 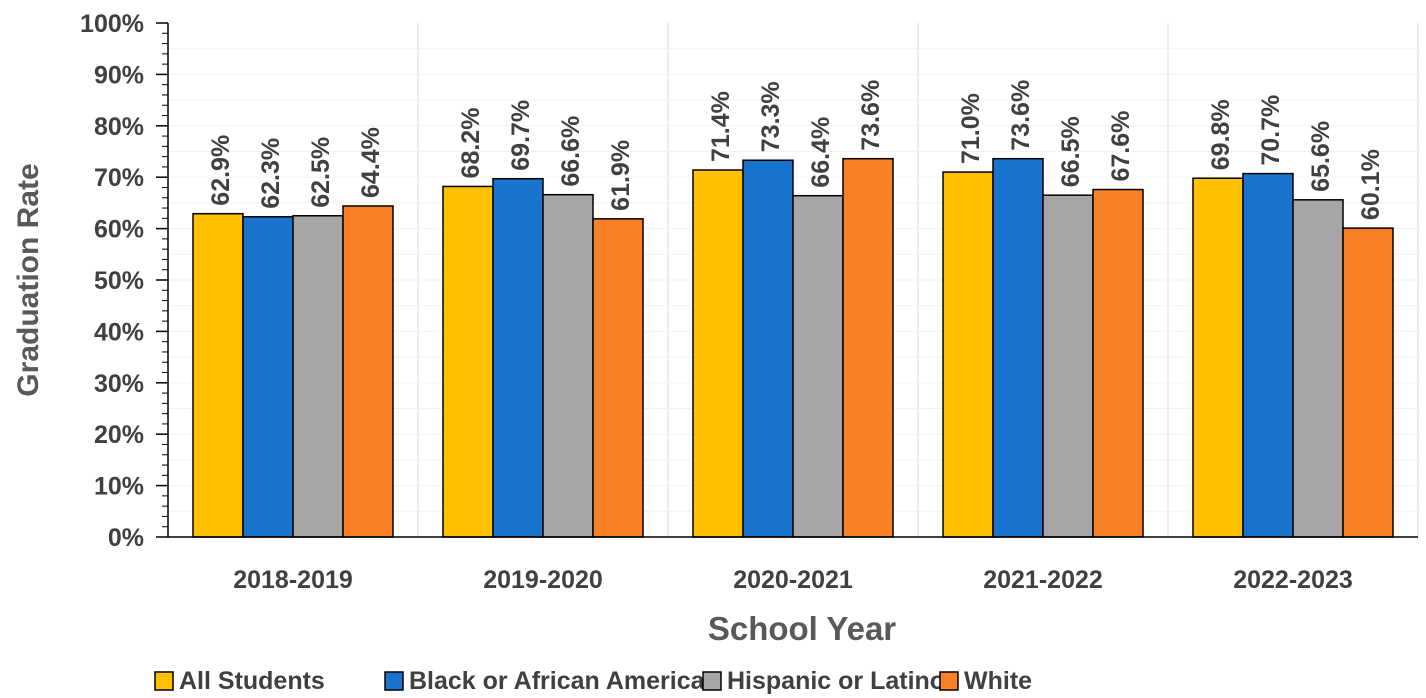 What do you see at coordinates (112, 24) in the screenshot?
I see `y-tick-label: 100%` at bounding box center [112, 24].